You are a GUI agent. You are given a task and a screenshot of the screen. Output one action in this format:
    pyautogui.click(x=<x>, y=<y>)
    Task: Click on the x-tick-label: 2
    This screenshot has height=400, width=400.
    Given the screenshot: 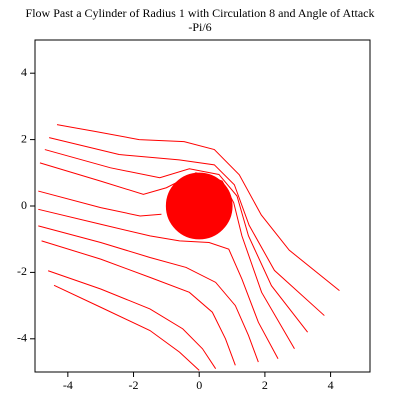 What is the action you would take?
    pyautogui.click(x=265, y=385)
    